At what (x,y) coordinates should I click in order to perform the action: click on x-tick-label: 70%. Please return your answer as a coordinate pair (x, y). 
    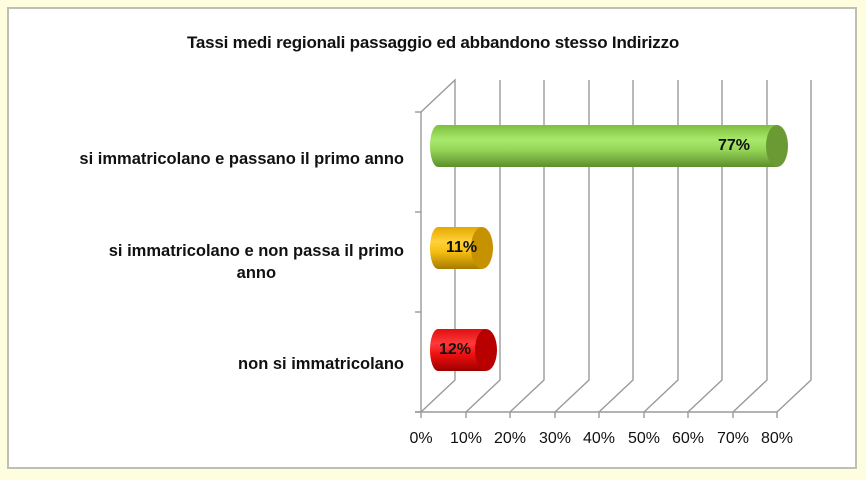
    Looking at the image, I should click on (733, 438).